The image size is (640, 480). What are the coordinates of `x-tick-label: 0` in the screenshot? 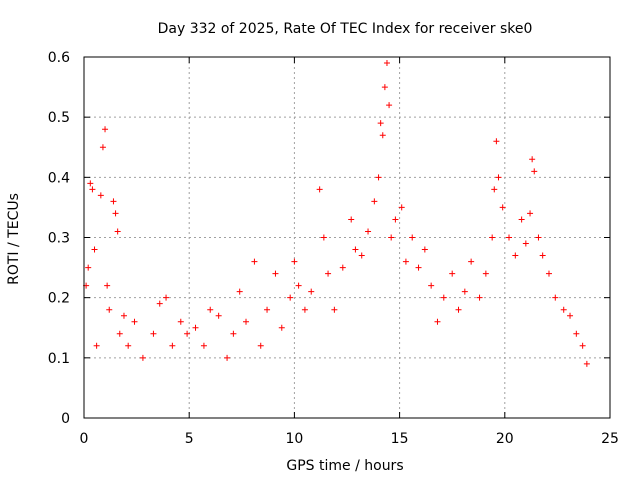 It's located at (84, 439).